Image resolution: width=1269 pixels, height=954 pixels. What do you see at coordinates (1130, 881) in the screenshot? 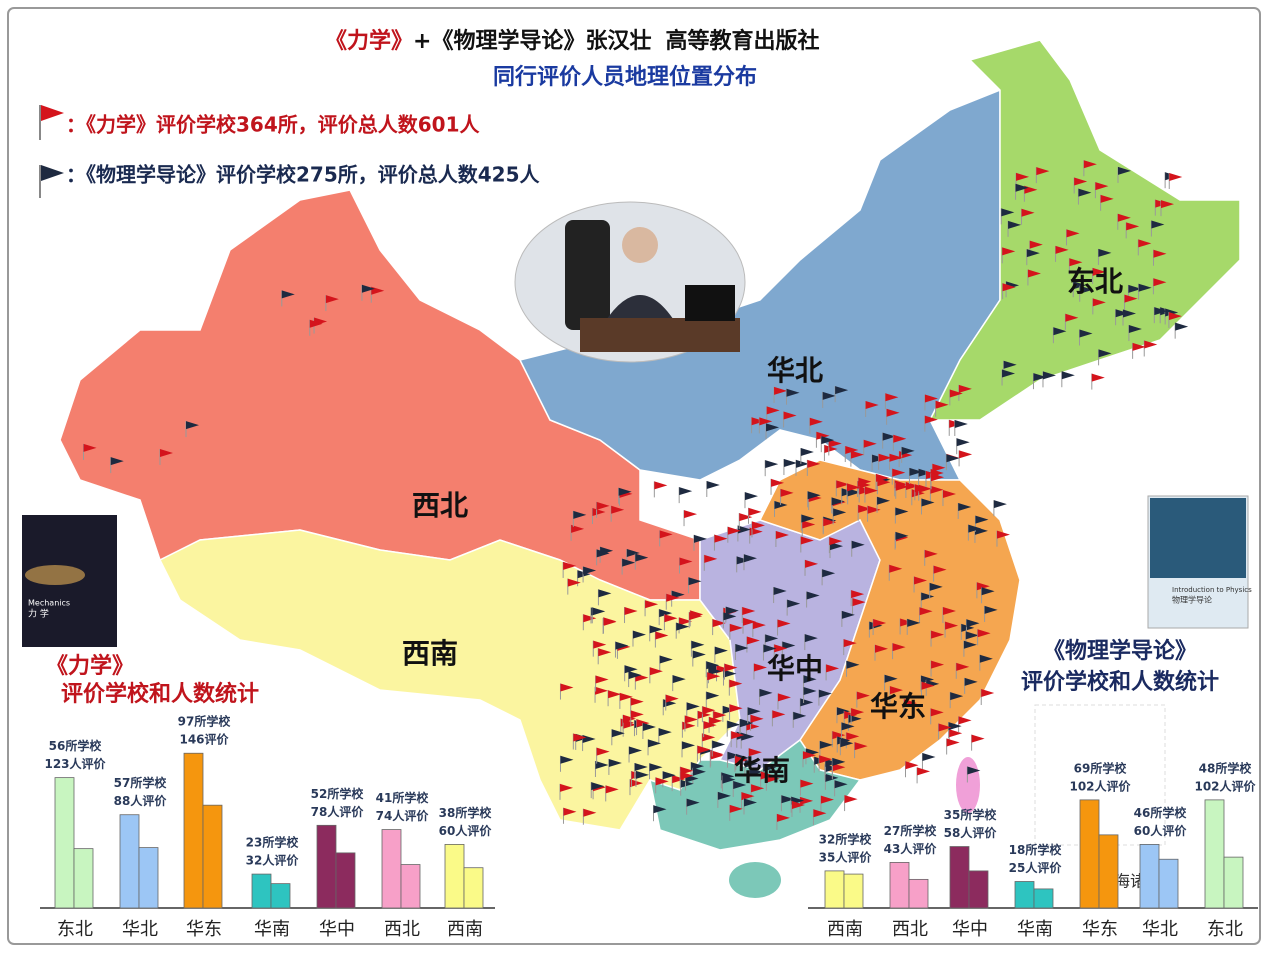
I see `island-label: 海诸` at bounding box center [1130, 881].